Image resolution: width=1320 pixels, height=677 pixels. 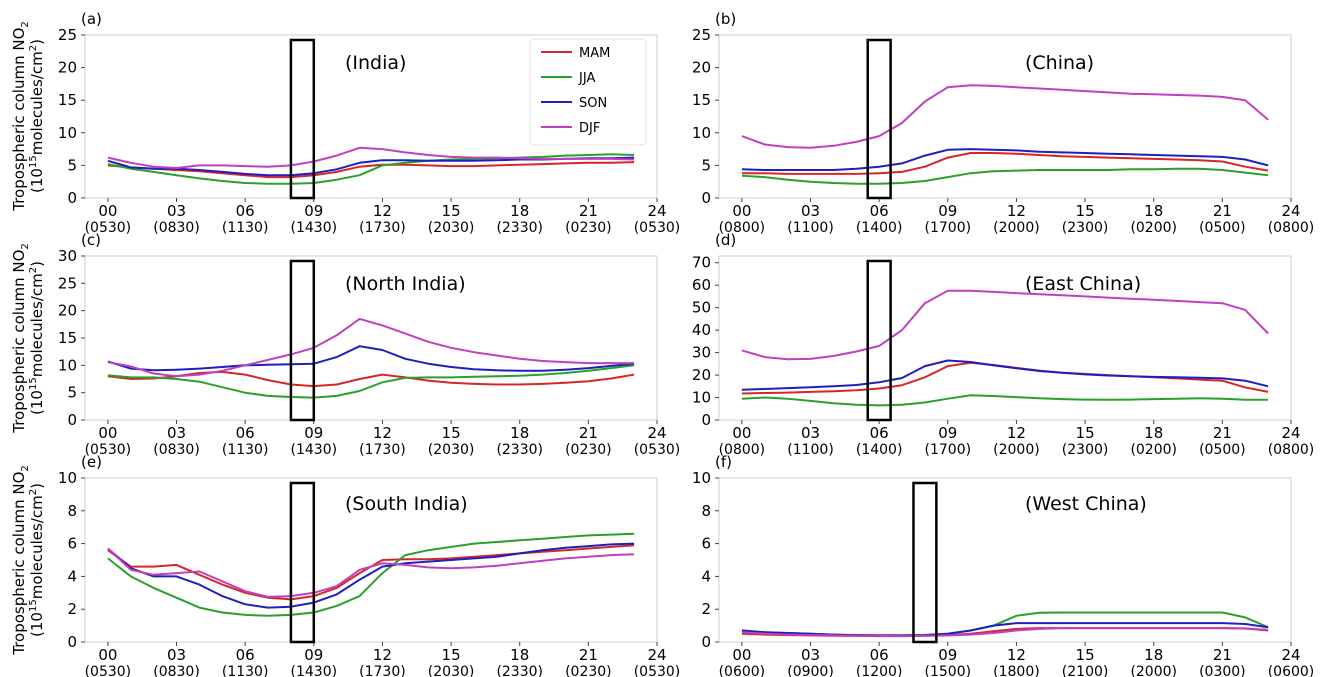 I want to click on y-tick-label: 5, so click(x=72, y=165).